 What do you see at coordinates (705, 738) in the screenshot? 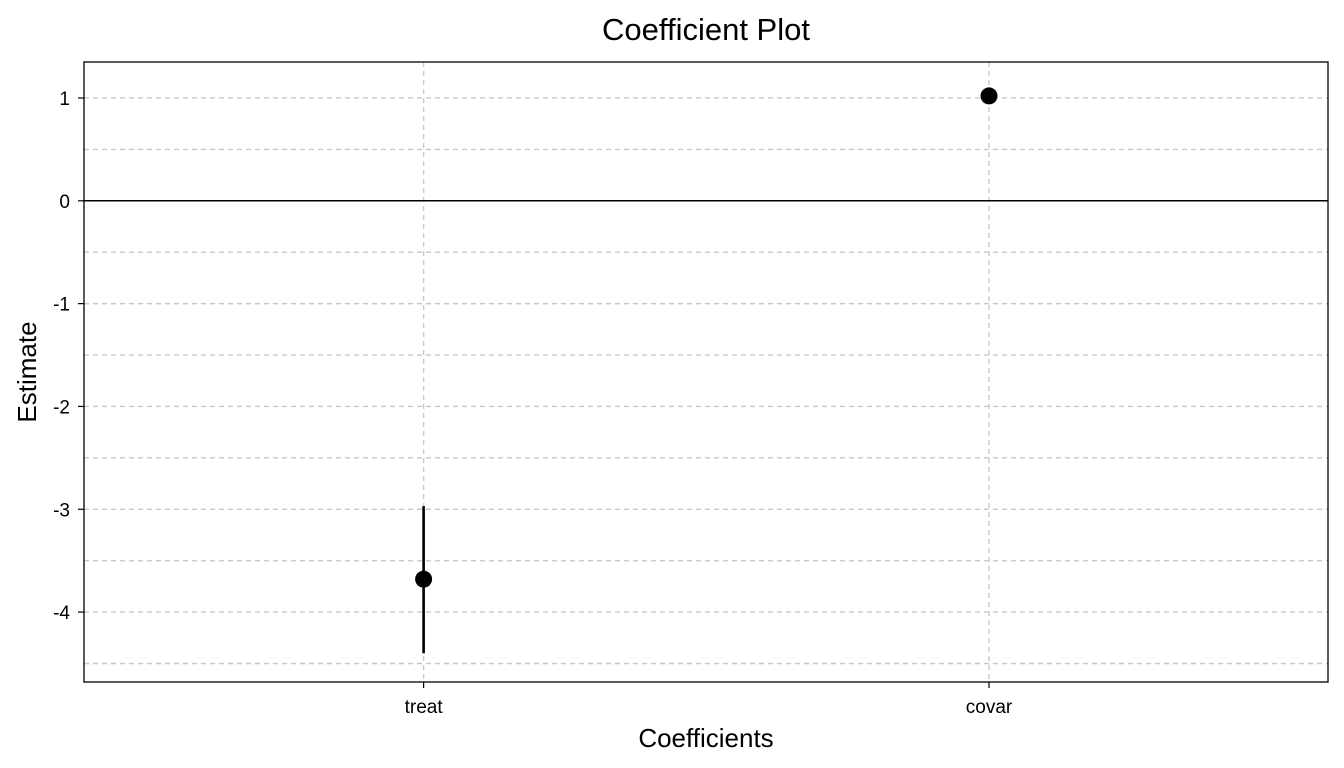
I see `x-axis-label: Coefficients` at bounding box center [705, 738].